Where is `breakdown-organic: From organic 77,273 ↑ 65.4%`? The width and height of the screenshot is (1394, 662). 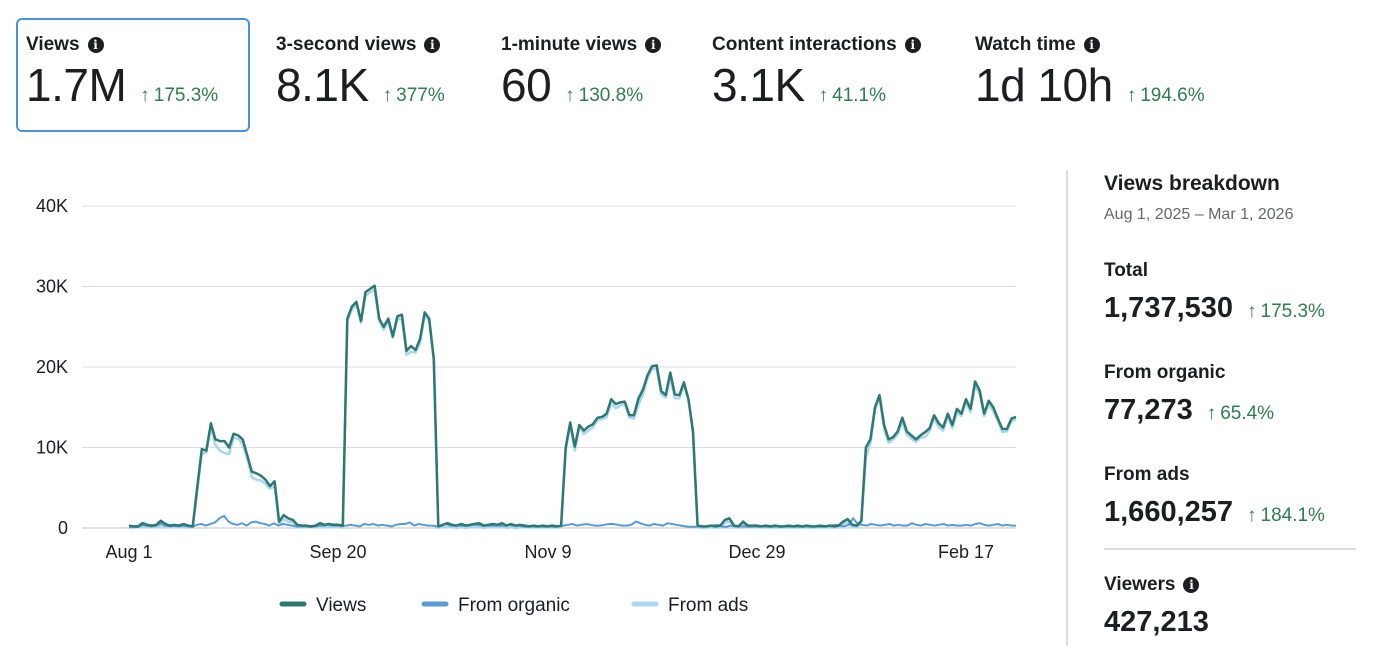
breakdown-organic: From organic 77,273 ↑ 65.4% is located at coordinates (1189, 394).